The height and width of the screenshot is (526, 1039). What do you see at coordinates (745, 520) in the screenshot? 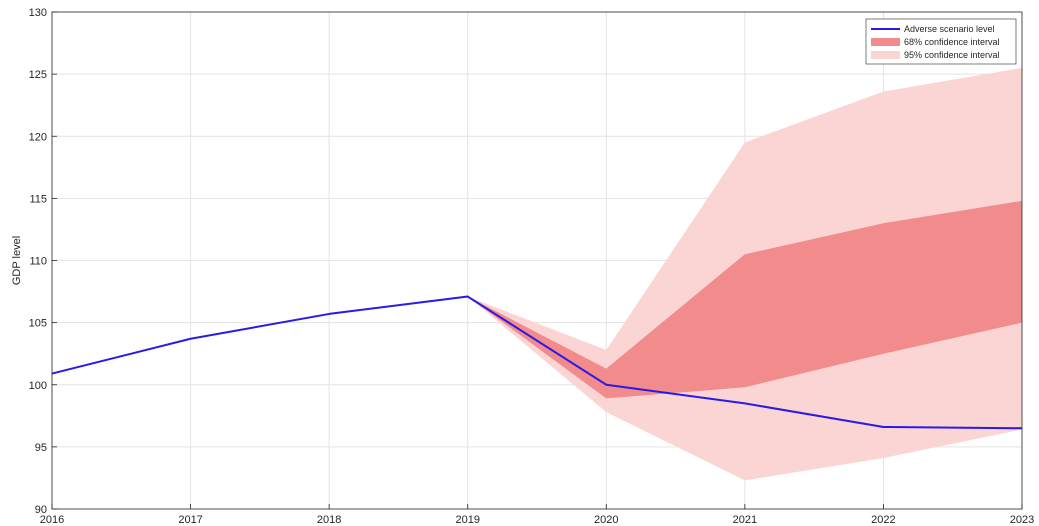
I see `x-tick-label: 2021` at bounding box center [745, 520].